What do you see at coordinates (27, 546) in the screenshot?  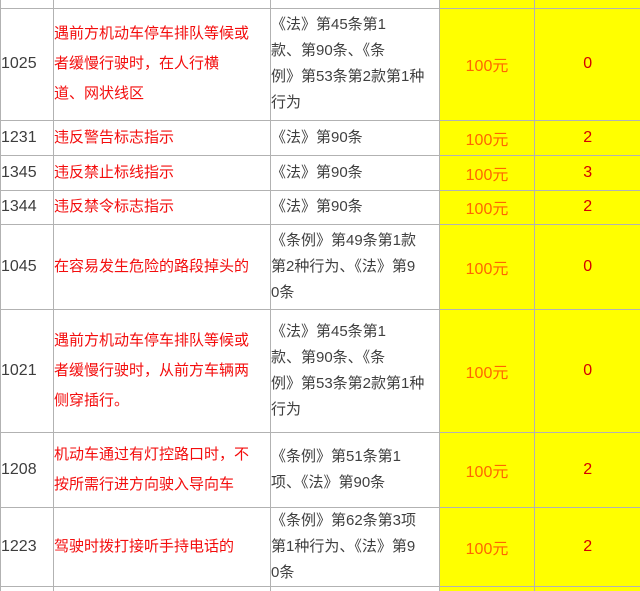 I see `code-cell: 1223` at bounding box center [27, 546].